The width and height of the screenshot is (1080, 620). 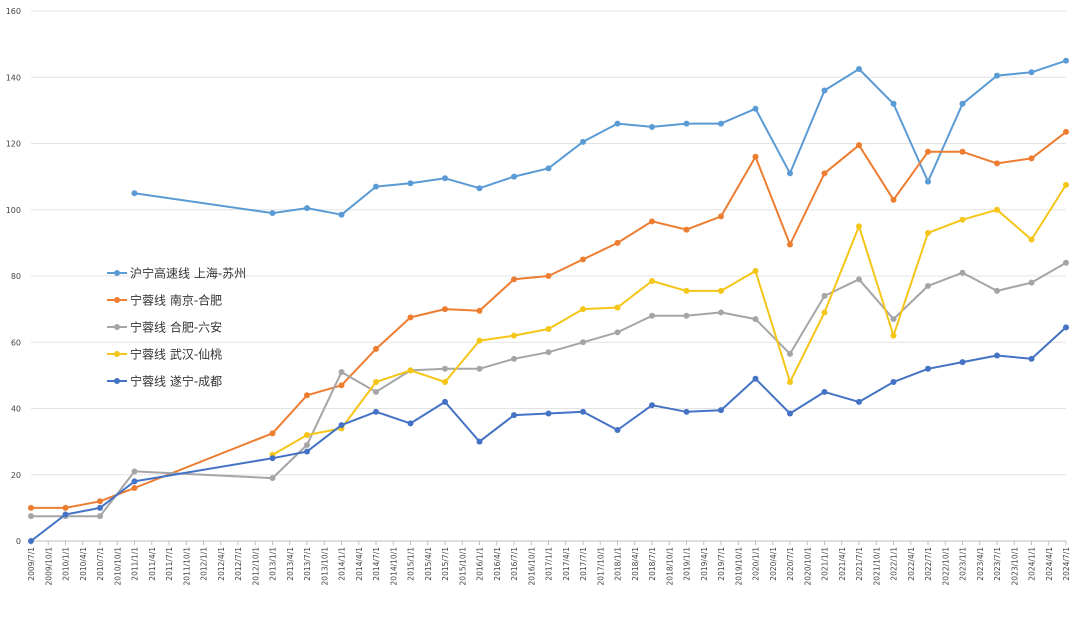 What do you see at coordinates (721, 564) in the screenshot?
I see `x-tick-label: 2019/7/1` at bounding box center [721, 564].